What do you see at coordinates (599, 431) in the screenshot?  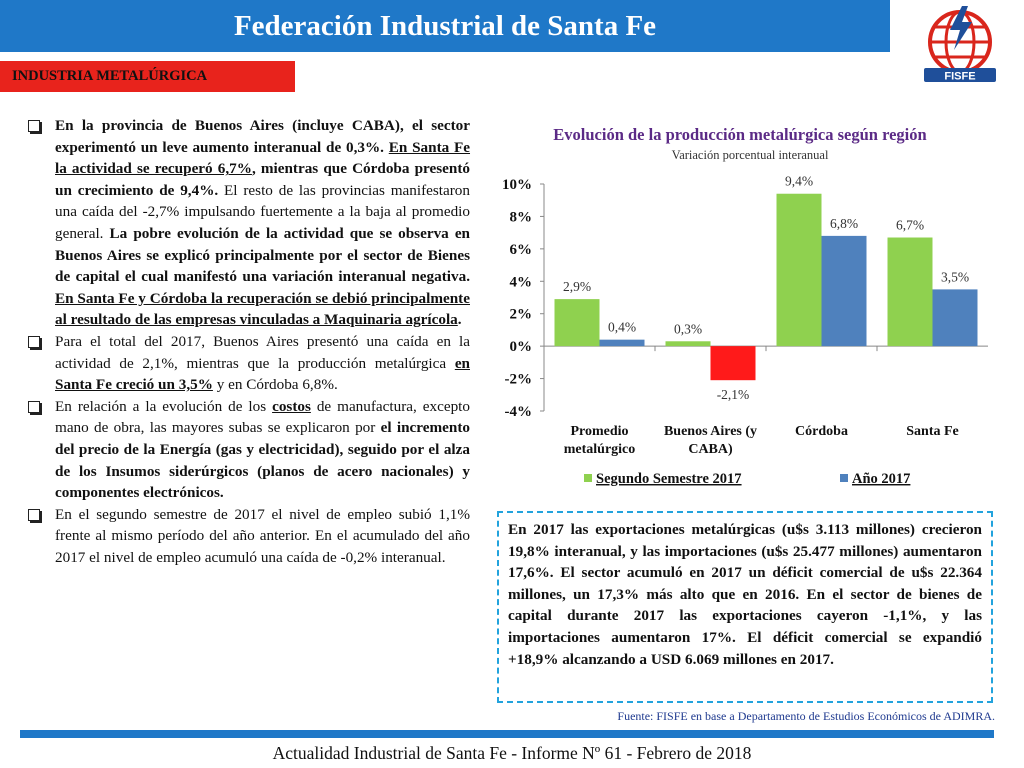 I see `category-label: Promedio` at bounding box center [599, 431].